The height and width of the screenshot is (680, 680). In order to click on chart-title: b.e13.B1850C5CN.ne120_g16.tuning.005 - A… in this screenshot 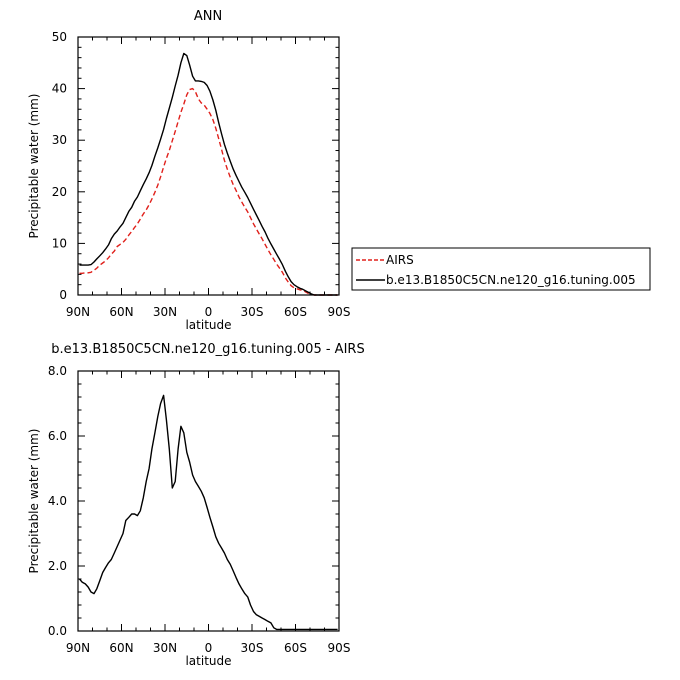, I will do `click(207, 349)`.